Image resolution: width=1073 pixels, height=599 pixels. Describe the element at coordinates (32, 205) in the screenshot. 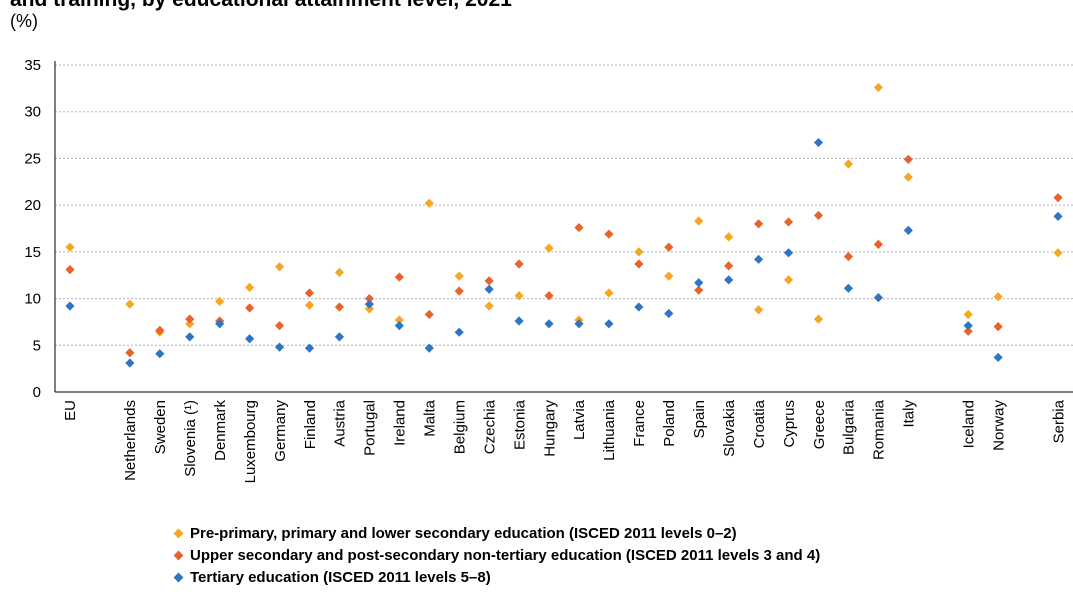

I see `y-tick-label-4: 20` at that location.